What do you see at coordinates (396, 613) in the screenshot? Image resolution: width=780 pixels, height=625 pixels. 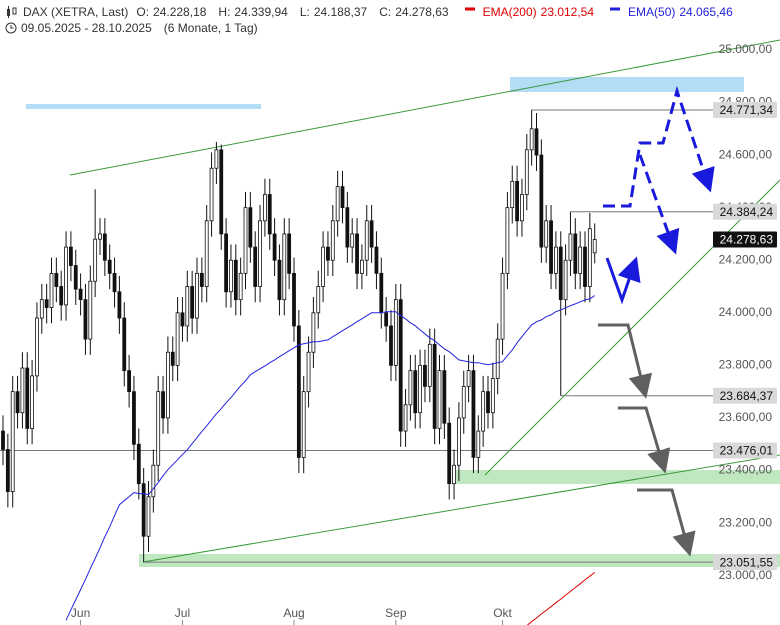 I see `x-tick-label: Sep` at bounding box center [396, 613].